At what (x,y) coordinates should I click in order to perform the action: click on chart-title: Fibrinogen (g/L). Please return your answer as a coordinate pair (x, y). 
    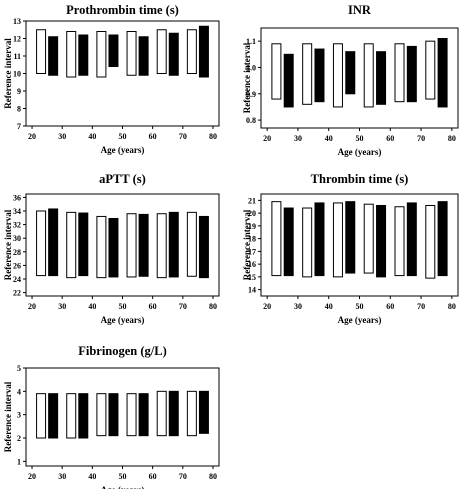
    Looking at the image, I should click on (122, 351).